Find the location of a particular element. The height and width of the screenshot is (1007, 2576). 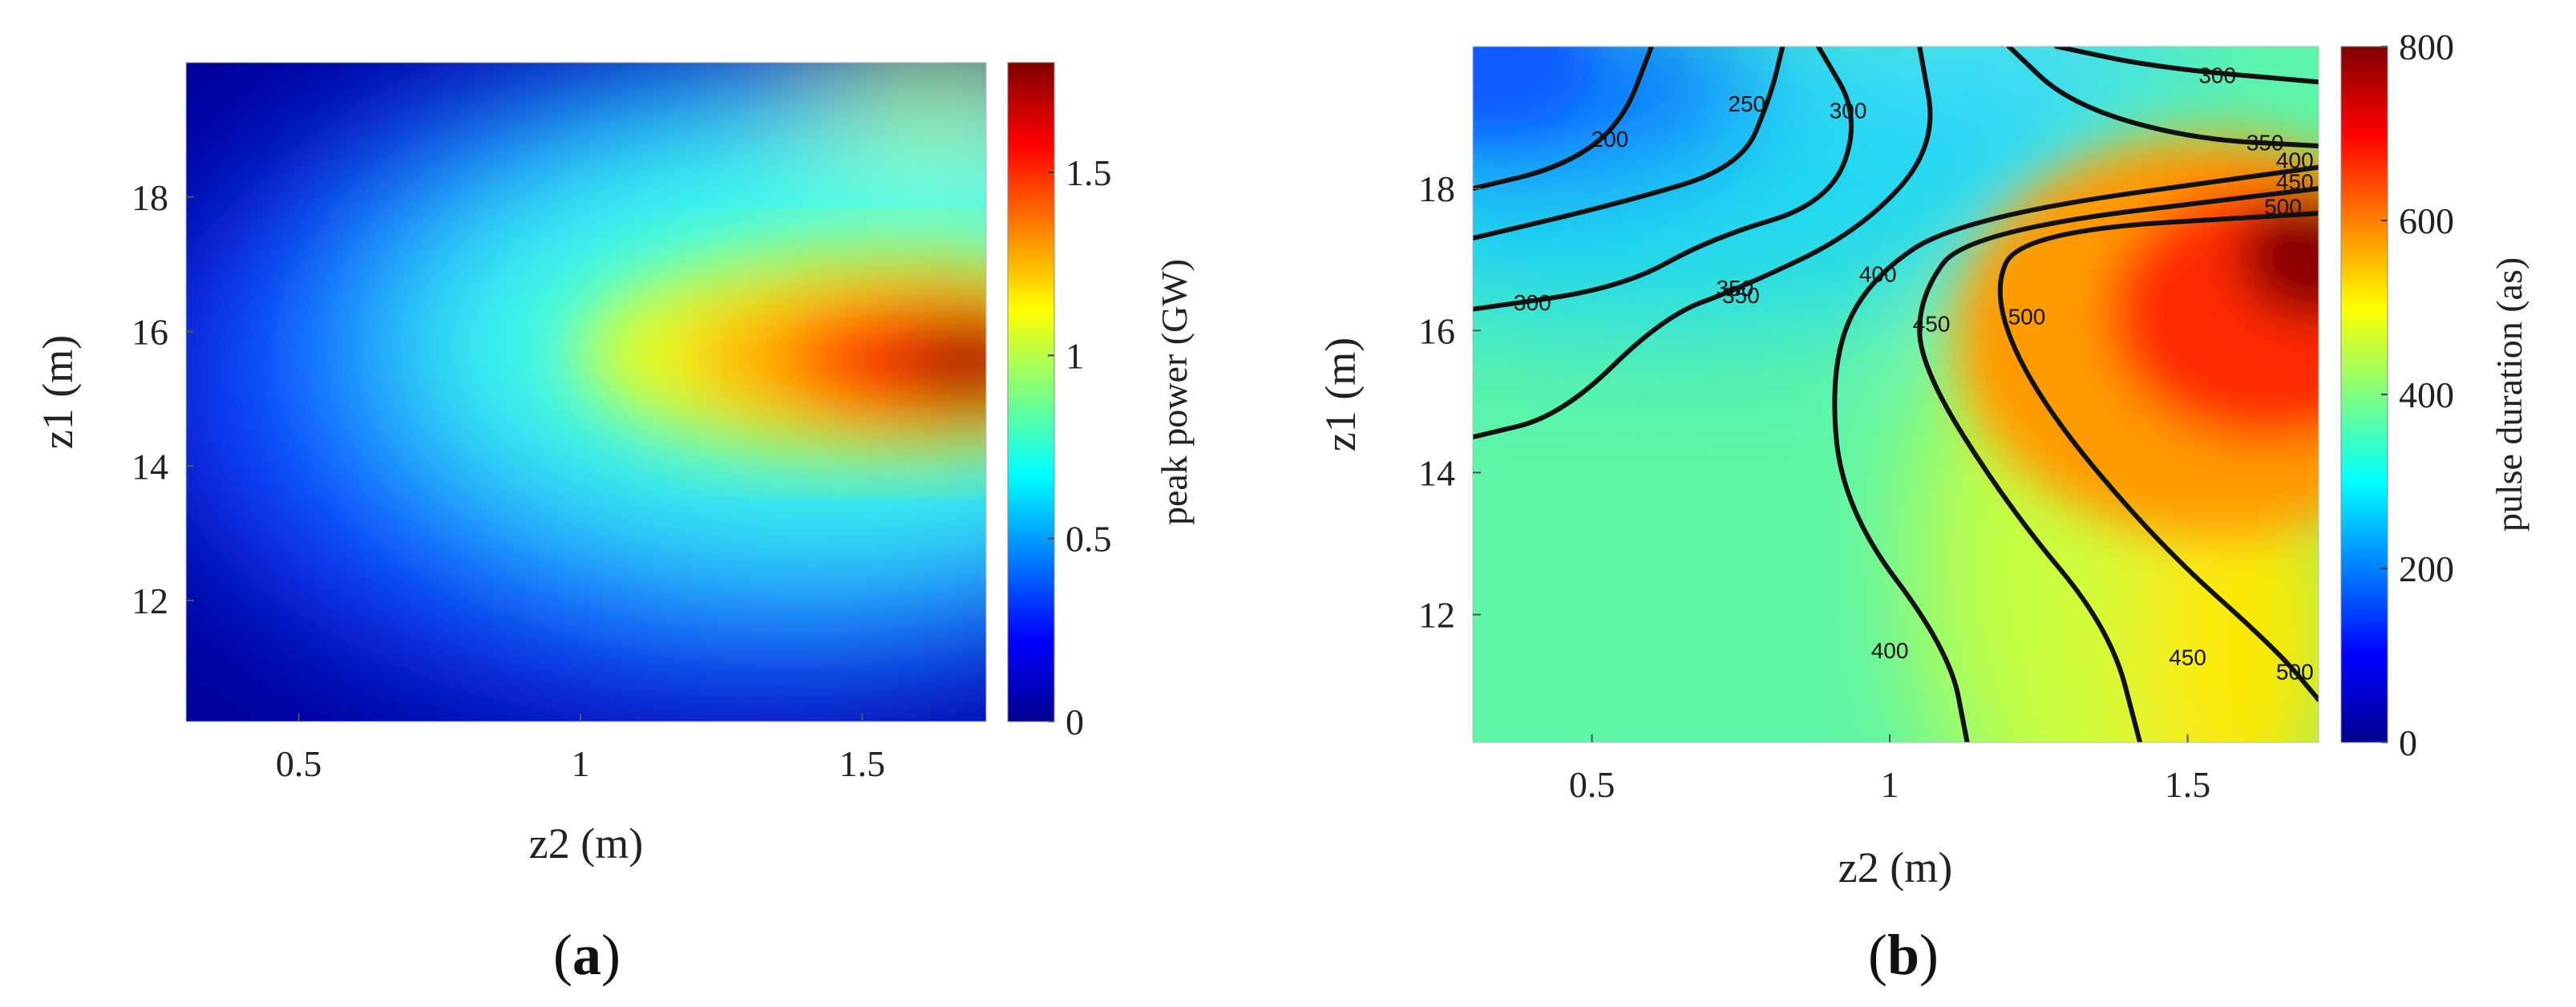

colorbar-a is located at coordinates (1031, 392).